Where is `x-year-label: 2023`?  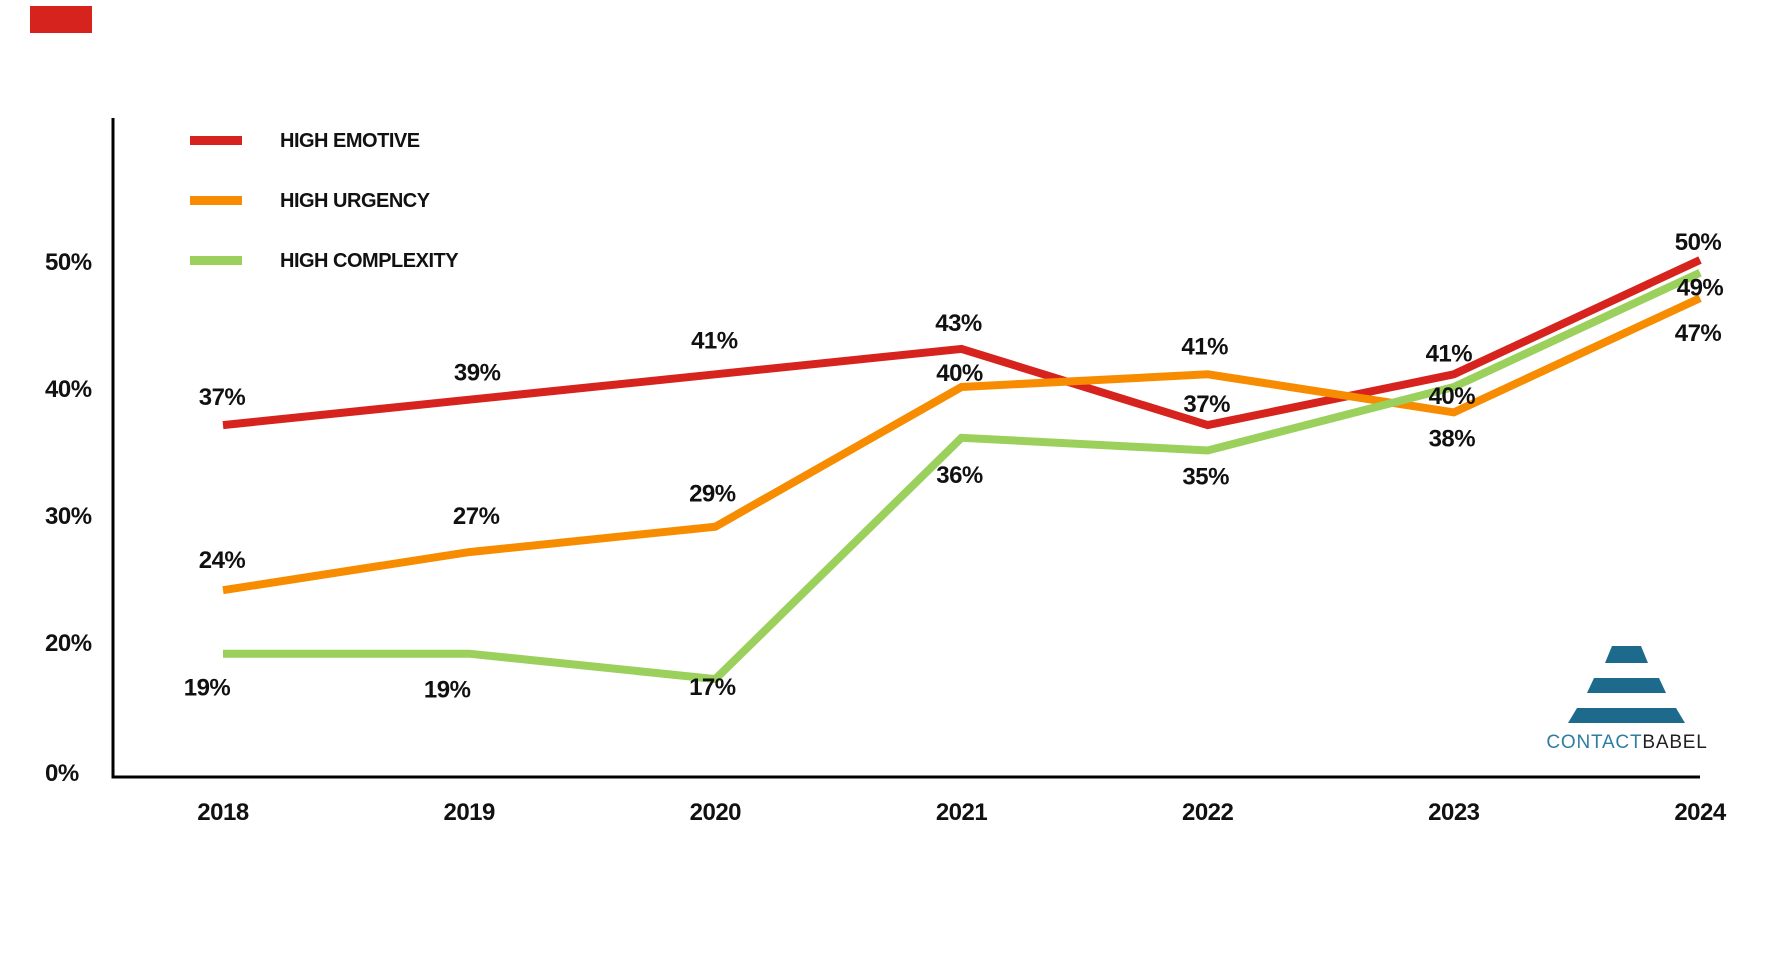 x-year-label: 2023 is located at coordinates (1454, 812).